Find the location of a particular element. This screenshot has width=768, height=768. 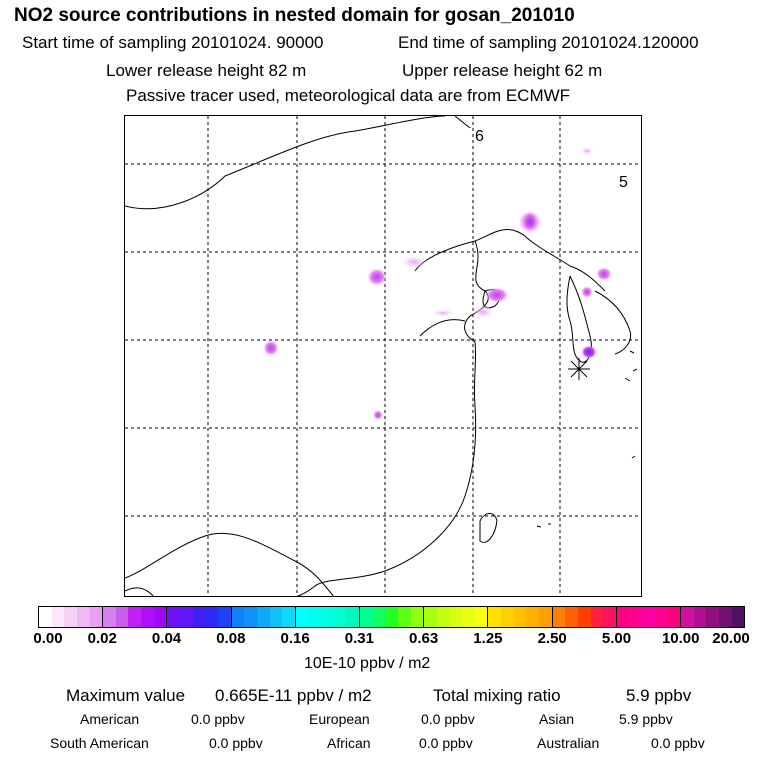

colorbar-tick-label: 20.00 is located at coordinates (731, 638).